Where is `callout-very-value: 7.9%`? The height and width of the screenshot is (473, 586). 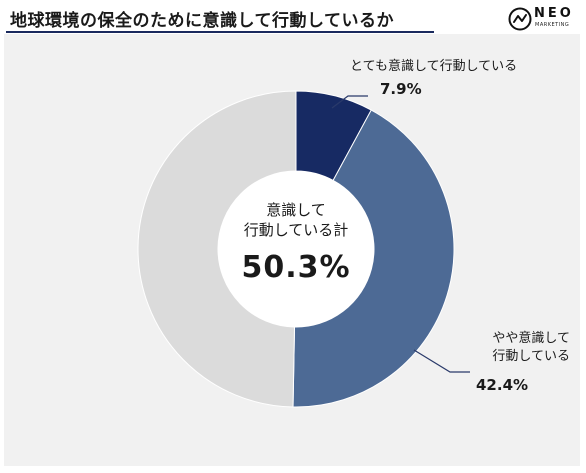
callout-very-value: 7.9% is located at coordinates (401, 89).